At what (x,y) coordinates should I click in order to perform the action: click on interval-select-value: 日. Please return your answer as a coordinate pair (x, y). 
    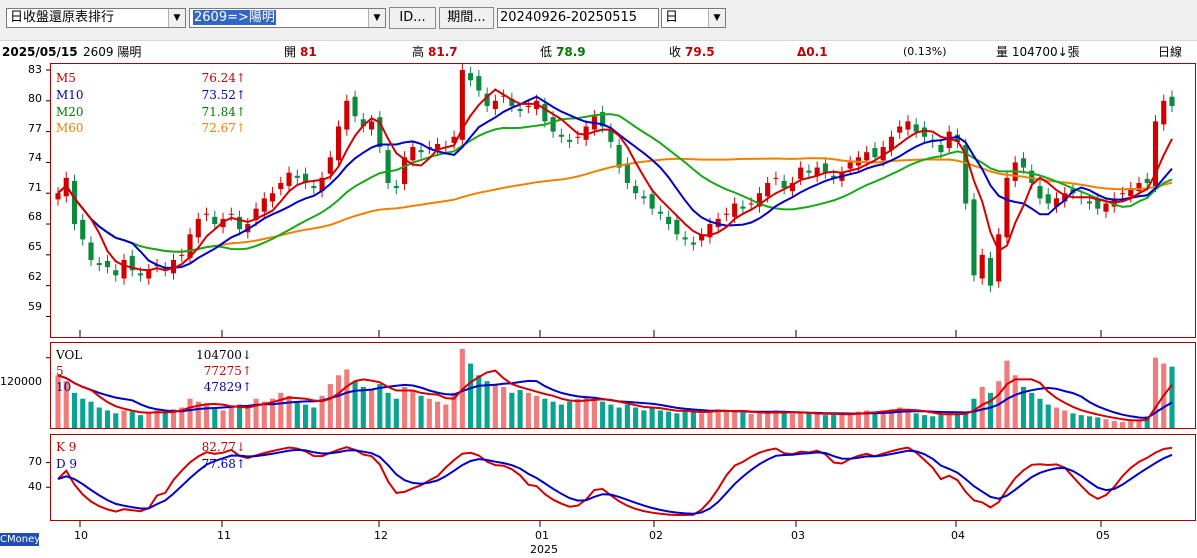
    Looking at the image, I should click on (672, 17).